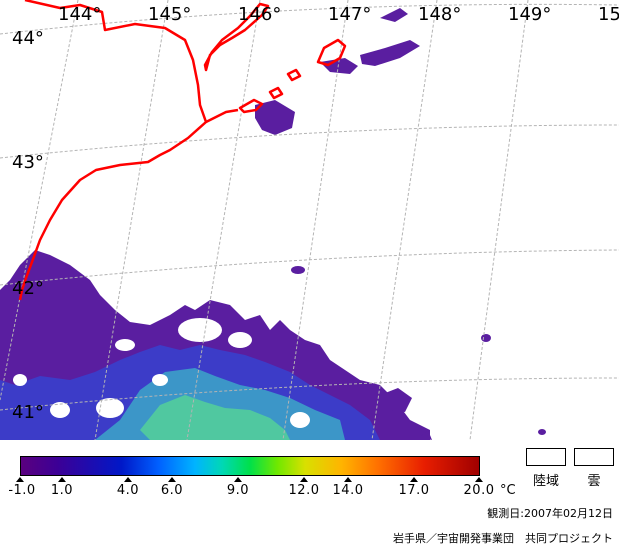 The image size is (619, 546). I want to click on tick-label: 6.0, so click(172, 490).